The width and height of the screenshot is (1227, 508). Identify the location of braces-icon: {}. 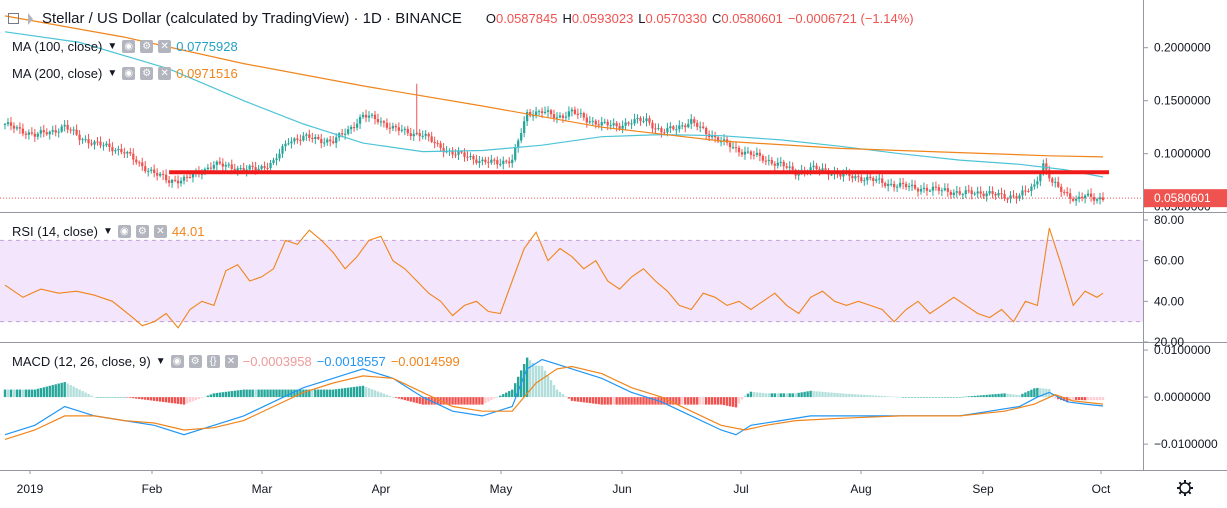
(213, 361).